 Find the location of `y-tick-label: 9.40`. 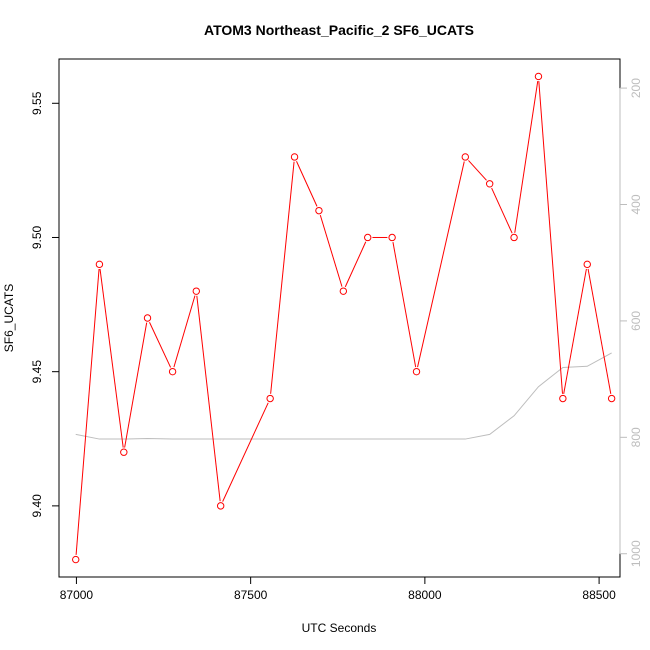

y-tick-label: 9.40 is located at coordinates (37, 506).